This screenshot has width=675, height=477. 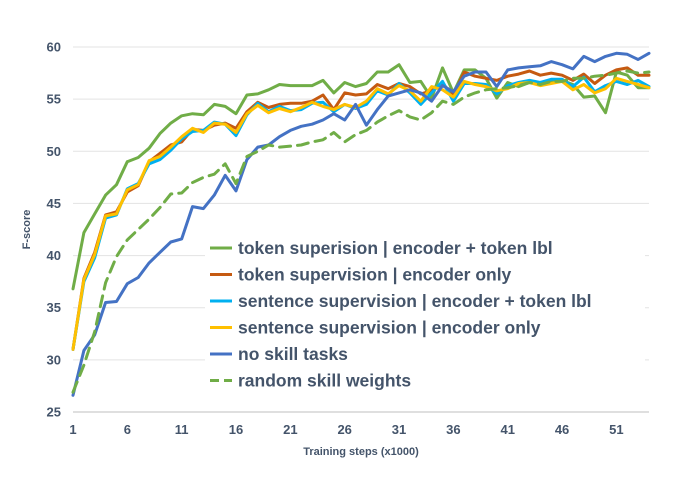 I want to click on x-axis-title: Training steps (x1000), so click(x=361, y=452).